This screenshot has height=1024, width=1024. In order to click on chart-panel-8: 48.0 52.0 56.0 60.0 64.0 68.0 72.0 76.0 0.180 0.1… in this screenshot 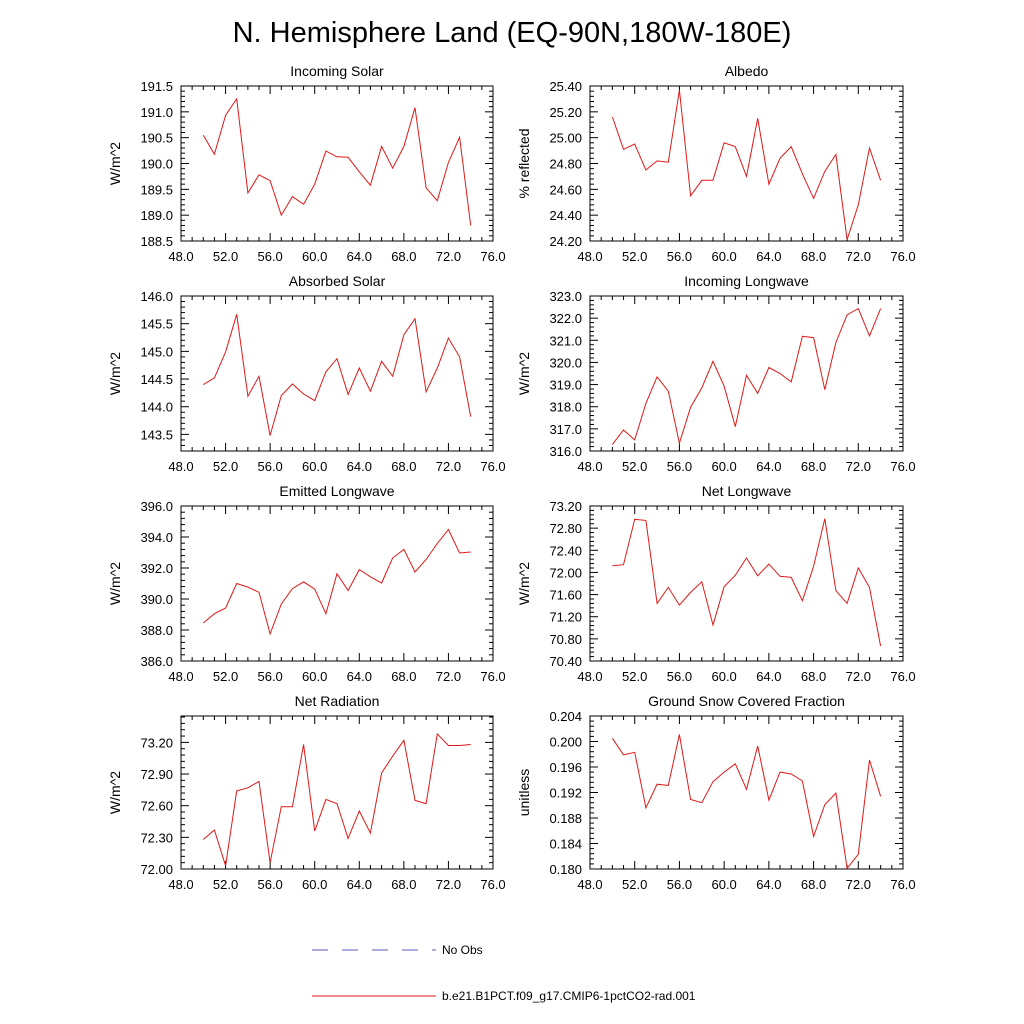, I will do `click(716, 792)`.